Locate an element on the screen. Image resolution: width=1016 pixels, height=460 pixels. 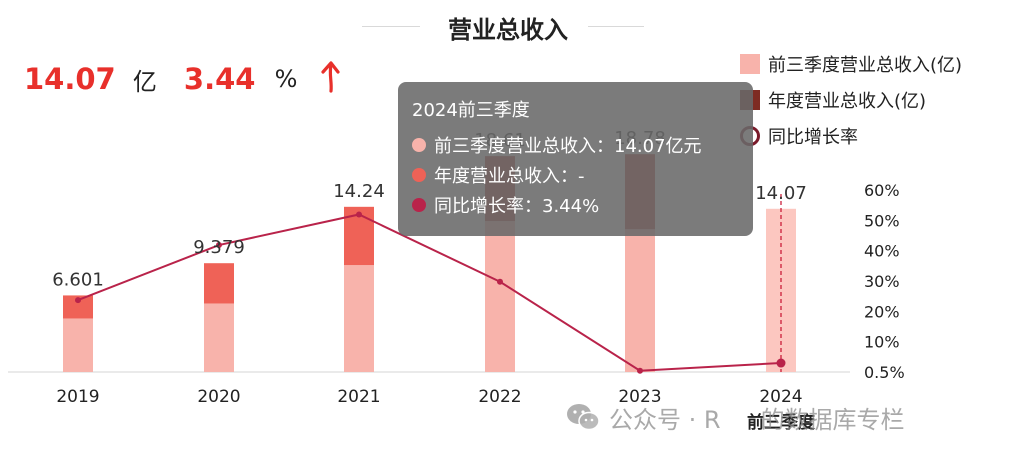
growth-point-2024 is located at coordinates (781, 363).